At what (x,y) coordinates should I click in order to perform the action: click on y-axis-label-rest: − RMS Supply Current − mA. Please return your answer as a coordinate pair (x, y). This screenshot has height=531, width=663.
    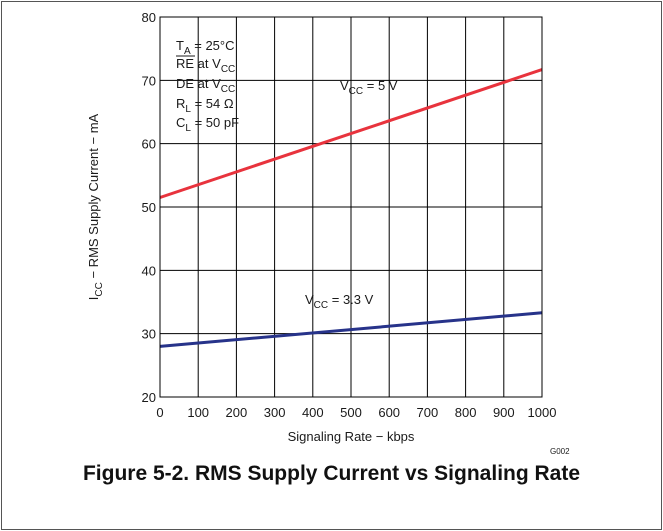
    Looking at the image, I should click on (93, 197).